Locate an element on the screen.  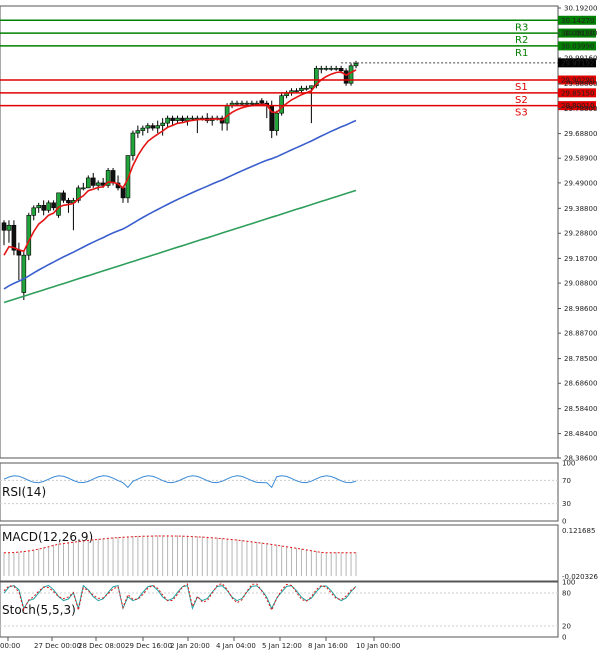
time-tick-label: 28 Dec 08:00 is located at coordinates (101, 646).